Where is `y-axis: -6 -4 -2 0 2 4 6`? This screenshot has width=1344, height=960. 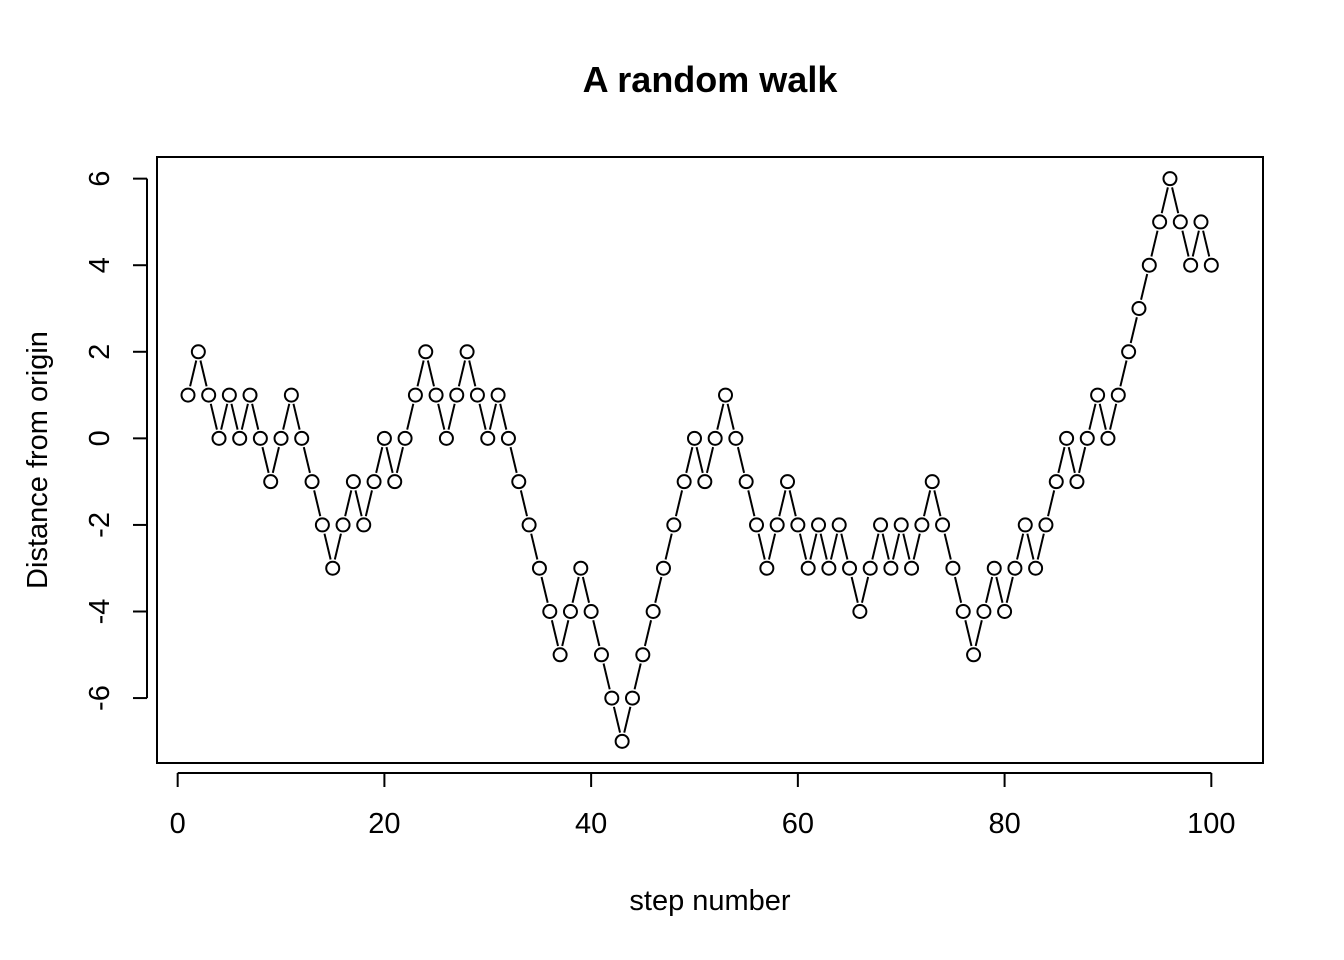
y-axis: -6 -4 -2 0 2 4 6 is located at coordinates (116, 441).